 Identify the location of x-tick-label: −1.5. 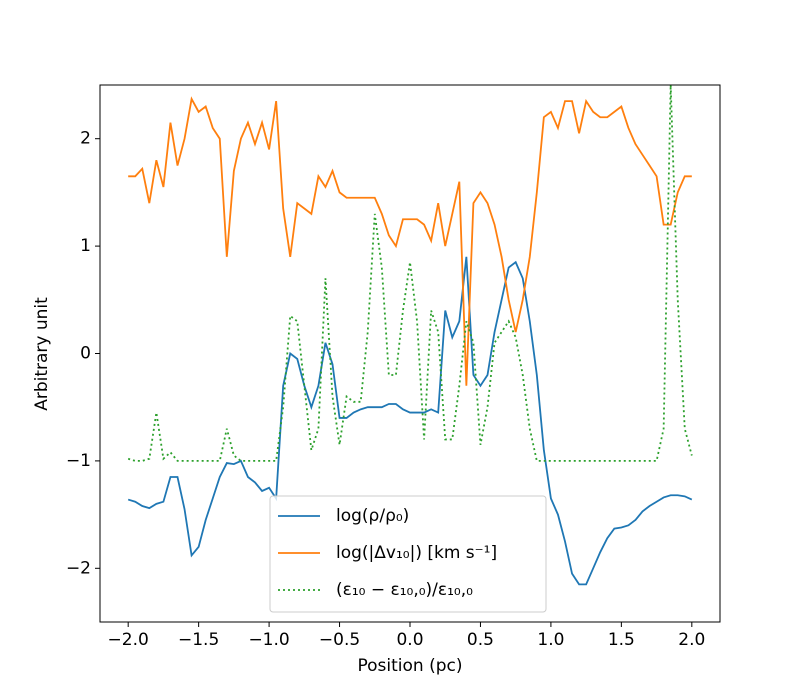
(198, 640).